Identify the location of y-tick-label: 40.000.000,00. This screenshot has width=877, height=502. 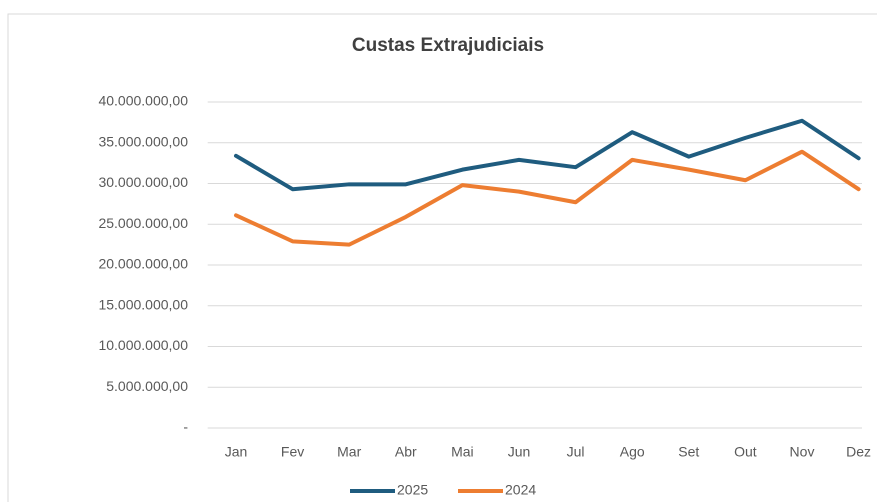
(143, 101).